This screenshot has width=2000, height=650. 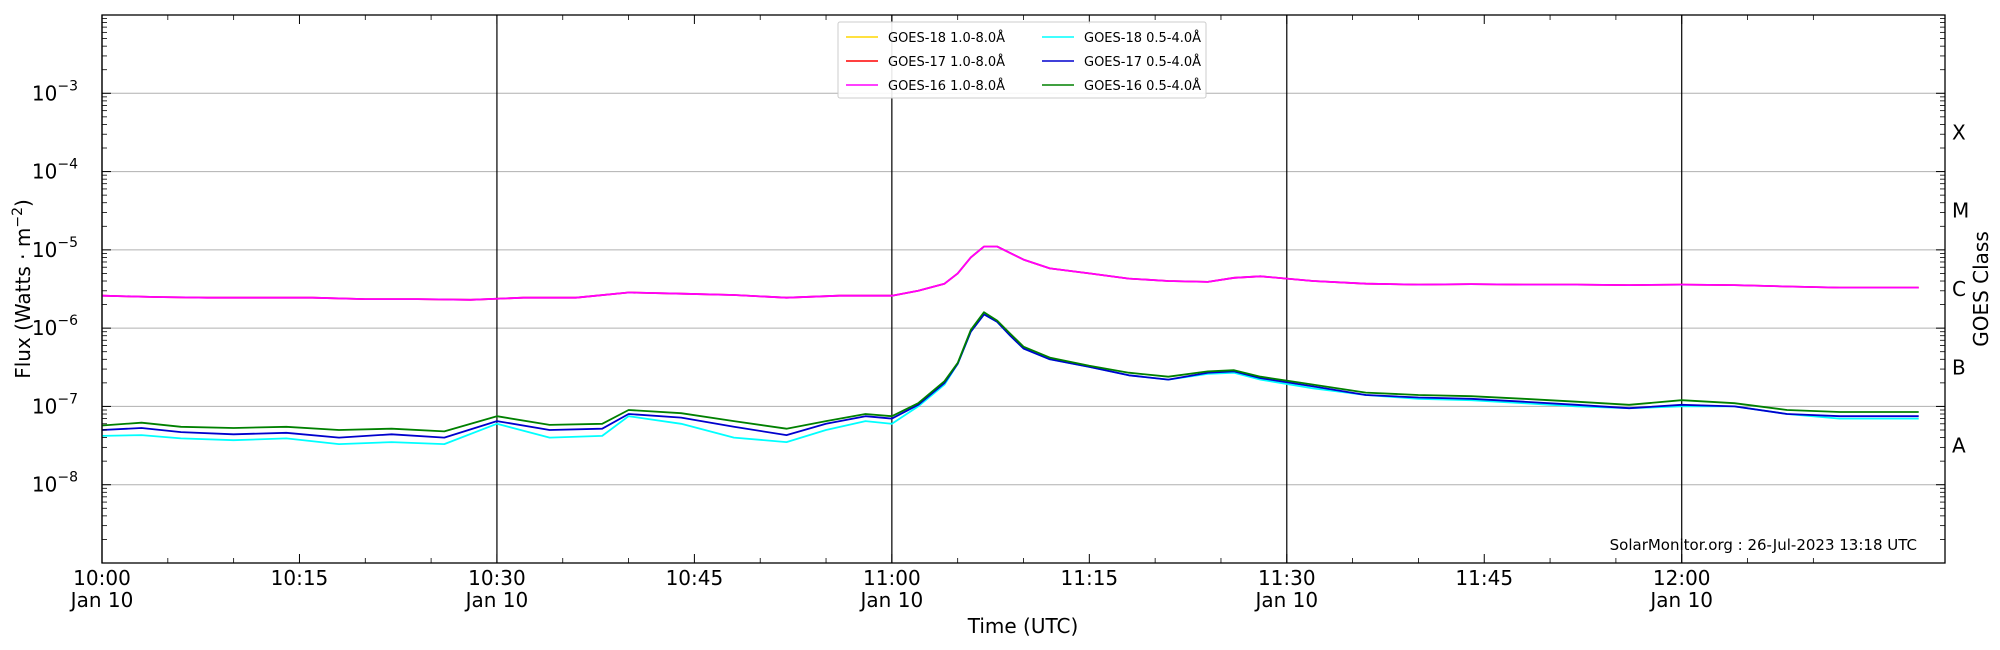 What do you see at coordinates (55, 483) in the screenshot?
I see `y-tick-label: 10⁻⁸` at bounding box center [55, 483].